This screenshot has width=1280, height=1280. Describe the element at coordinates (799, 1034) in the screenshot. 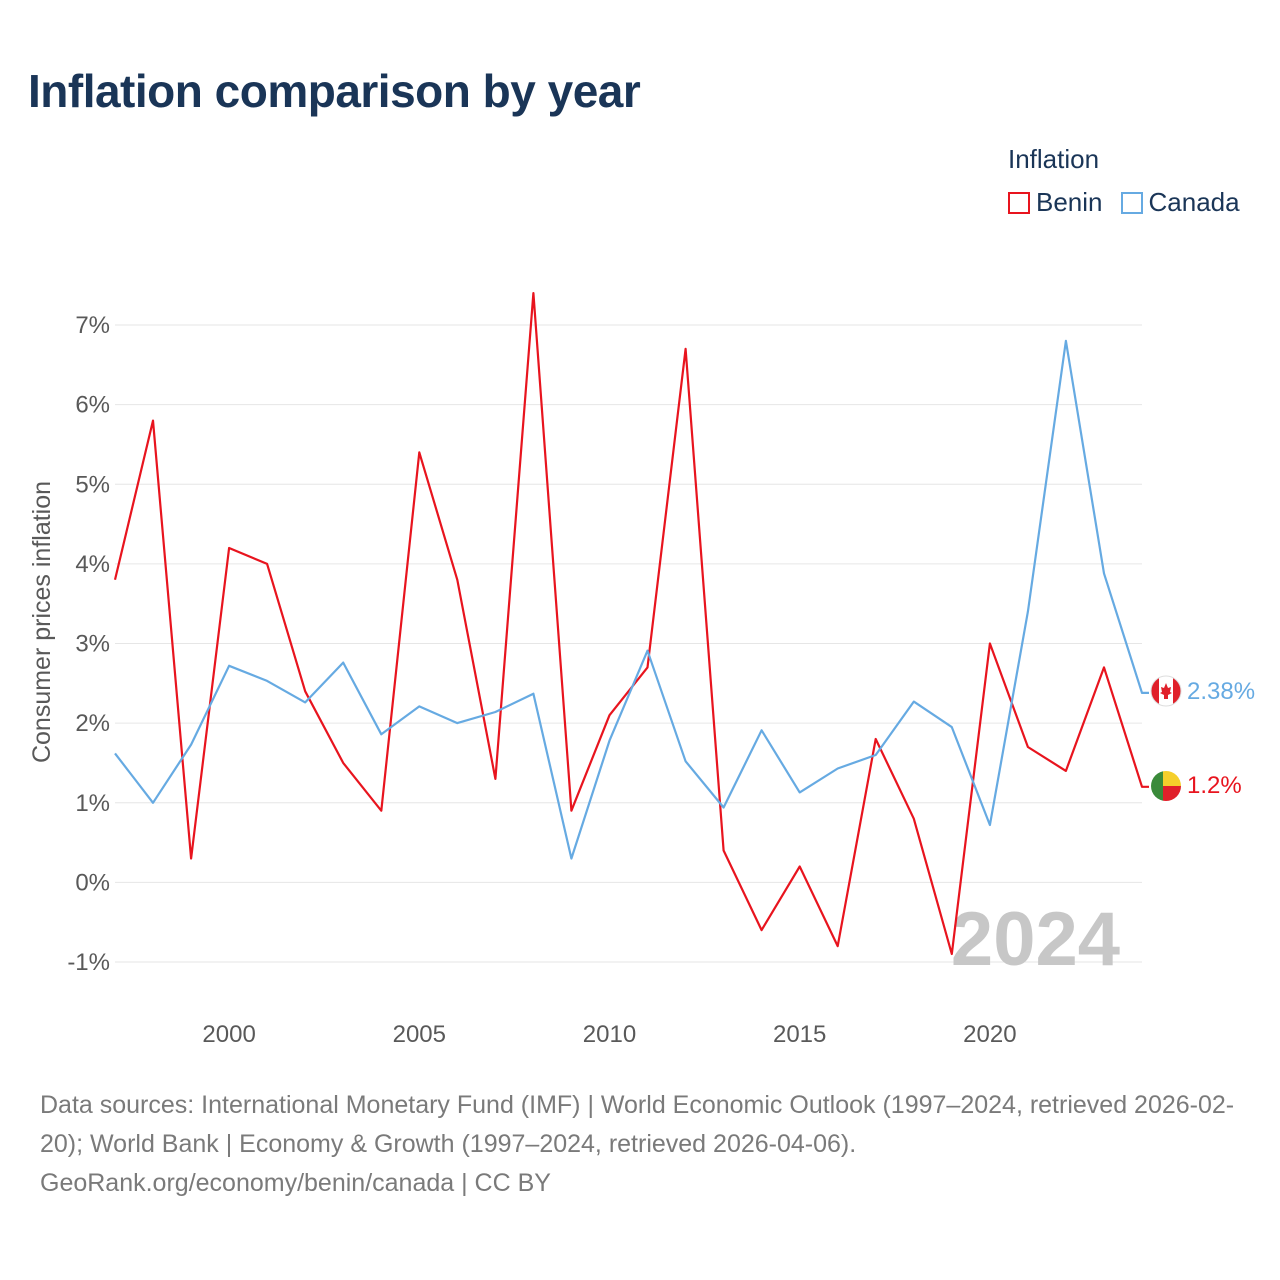

I see `x-tick-label: 2015` at that location.